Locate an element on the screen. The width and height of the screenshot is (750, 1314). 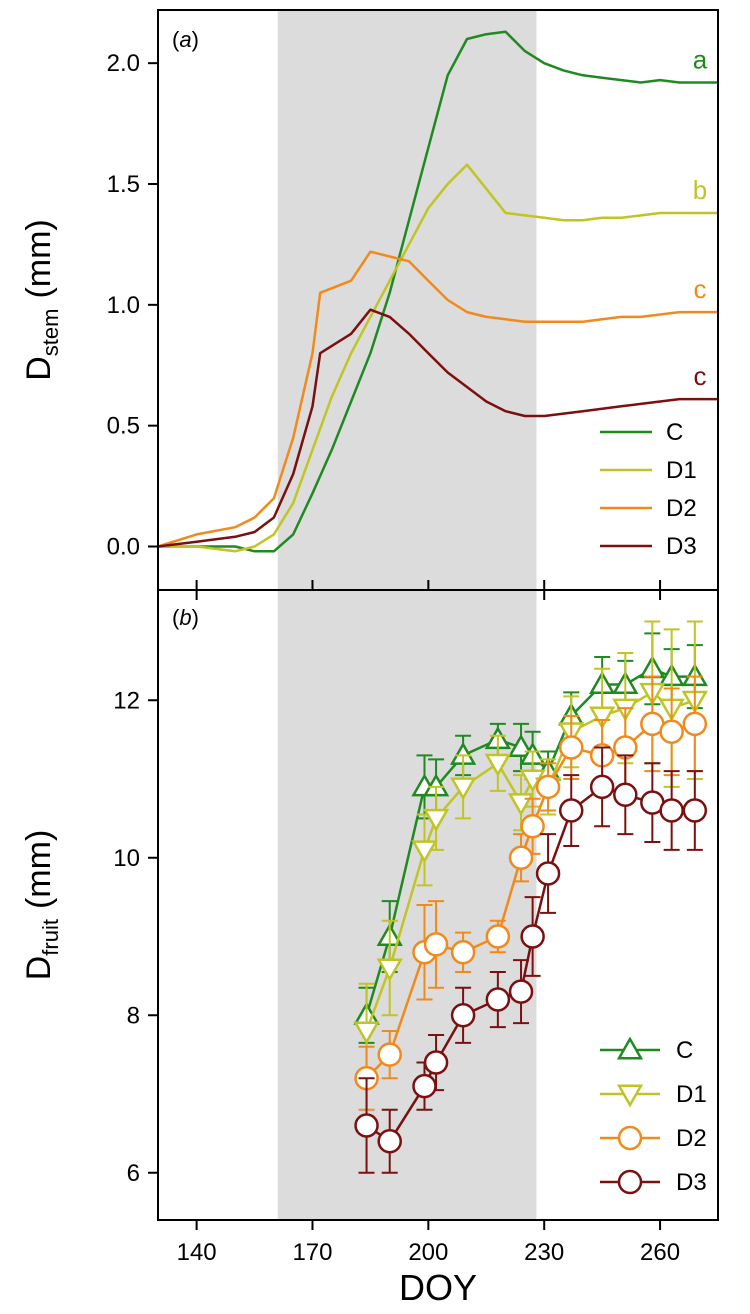
panel-b-x-axis: 140 170 200 230 260 is located at coordinates (428, 1243).